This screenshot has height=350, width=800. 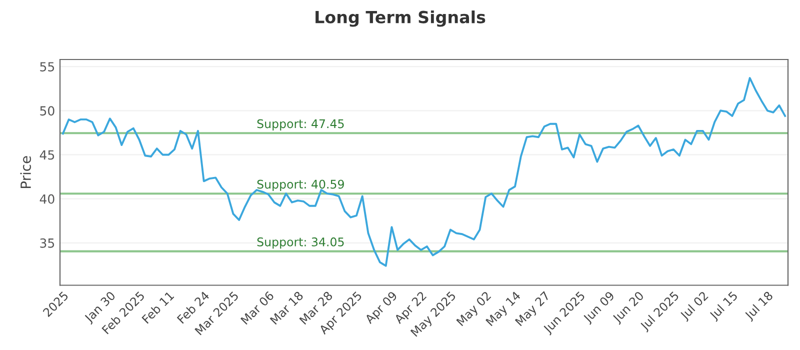 I want to click on y-tick-label: 55, so click(x=47, y=67).